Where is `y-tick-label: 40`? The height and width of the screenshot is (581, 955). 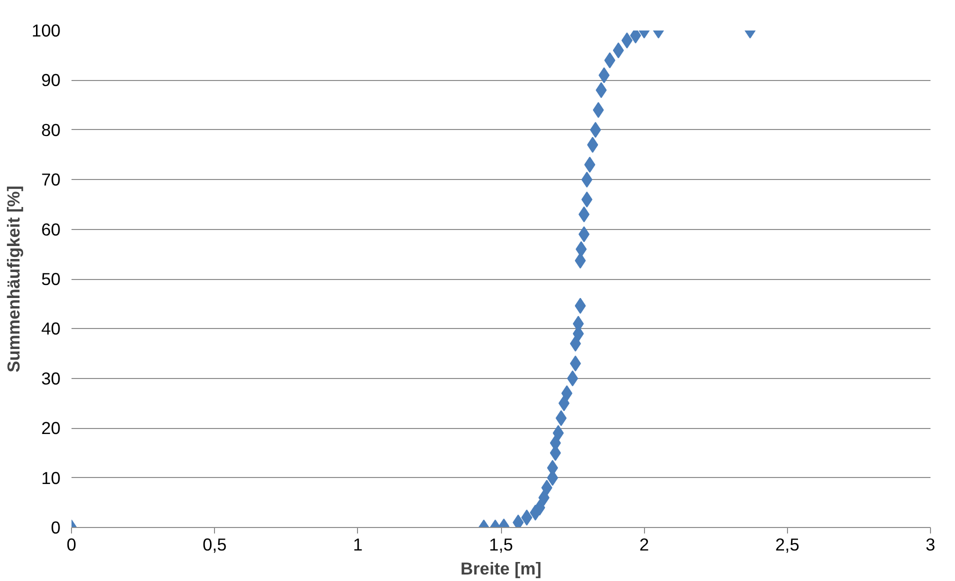 y-tick-label: 40 is located at coordinates (51, 328).